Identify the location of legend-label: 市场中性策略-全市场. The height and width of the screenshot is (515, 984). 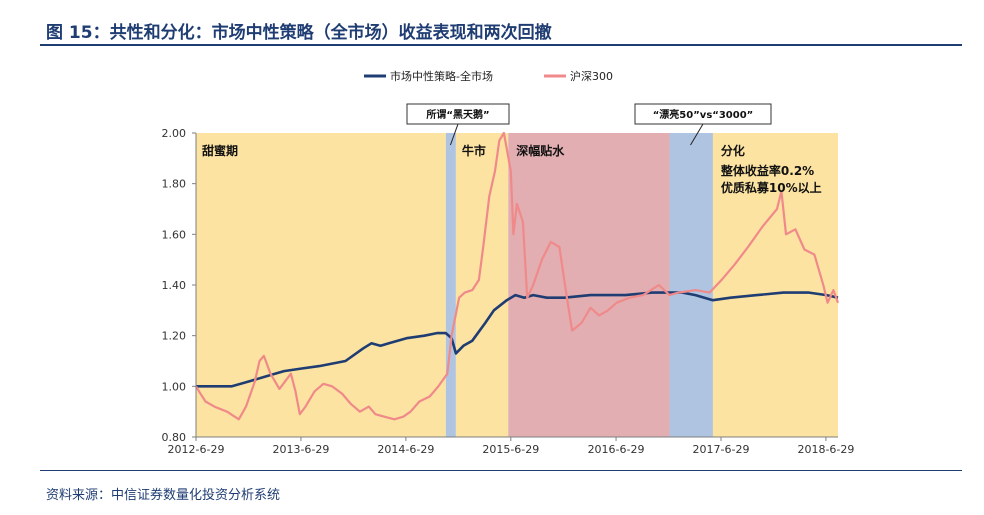
(441, 76).